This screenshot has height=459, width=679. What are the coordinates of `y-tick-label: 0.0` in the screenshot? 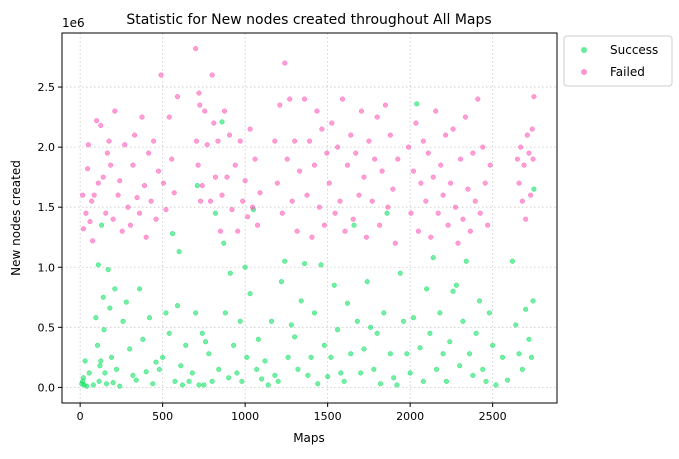 It's located at (47, 387).